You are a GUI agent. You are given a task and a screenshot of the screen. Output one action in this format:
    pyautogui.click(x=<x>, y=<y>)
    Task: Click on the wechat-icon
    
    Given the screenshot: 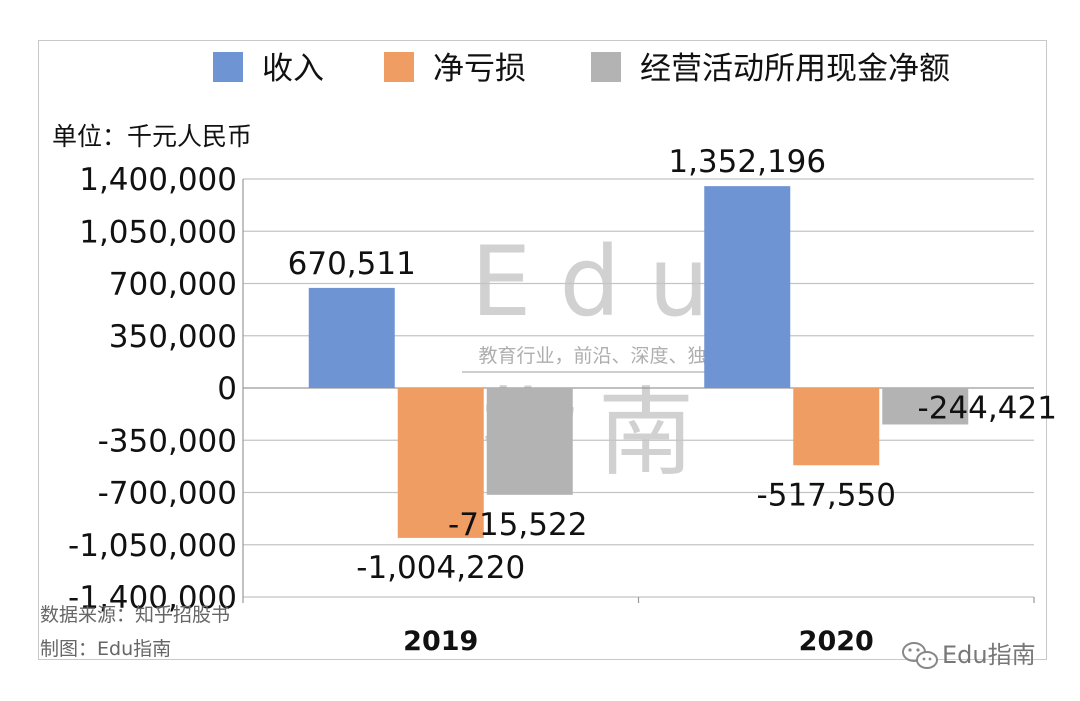 What is the action you would take?
    pyautogui.click(x=920, y=655)
    